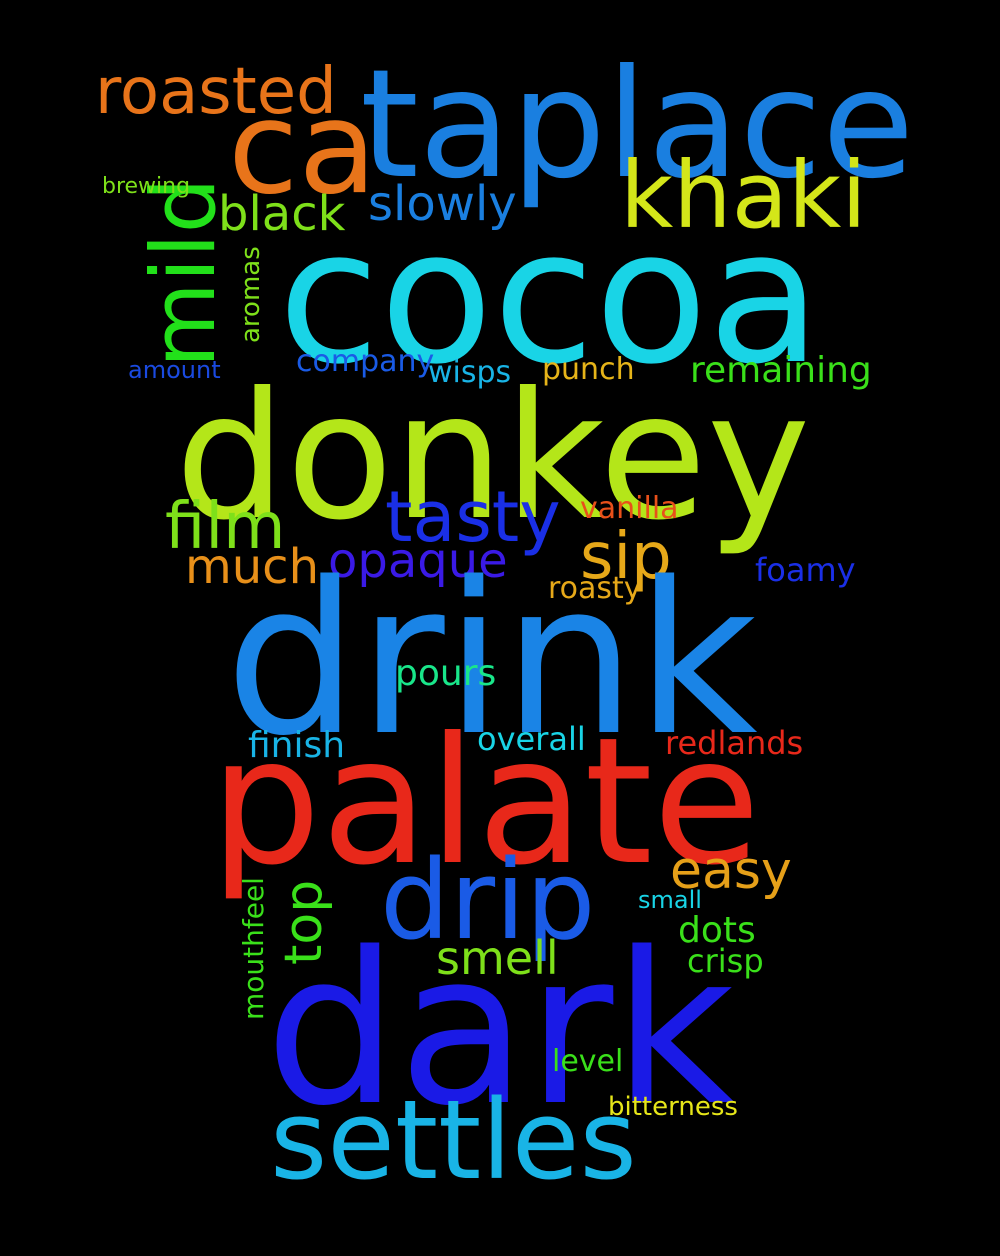 The image size is (1000, 1256). Describe the element at coordinates (717, 930) in the screenshot. I see `word-dots: dots` at that location.